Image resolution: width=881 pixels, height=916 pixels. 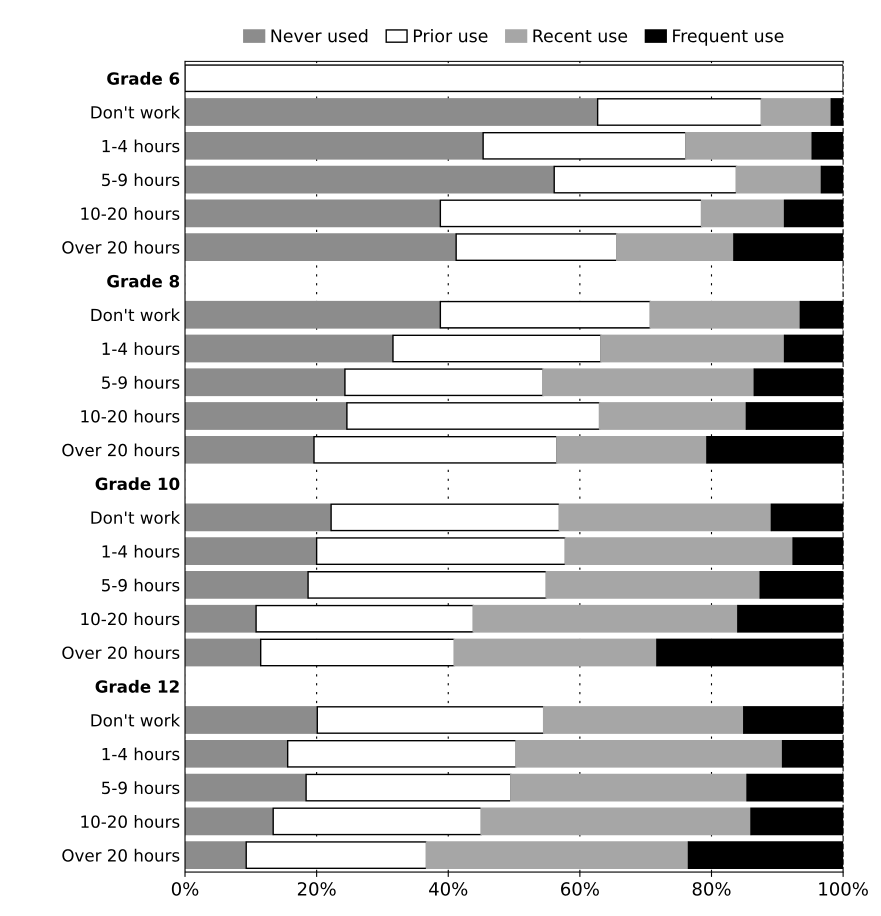 I want to click on legend-label: Recent use, so click(x=580, y=35).